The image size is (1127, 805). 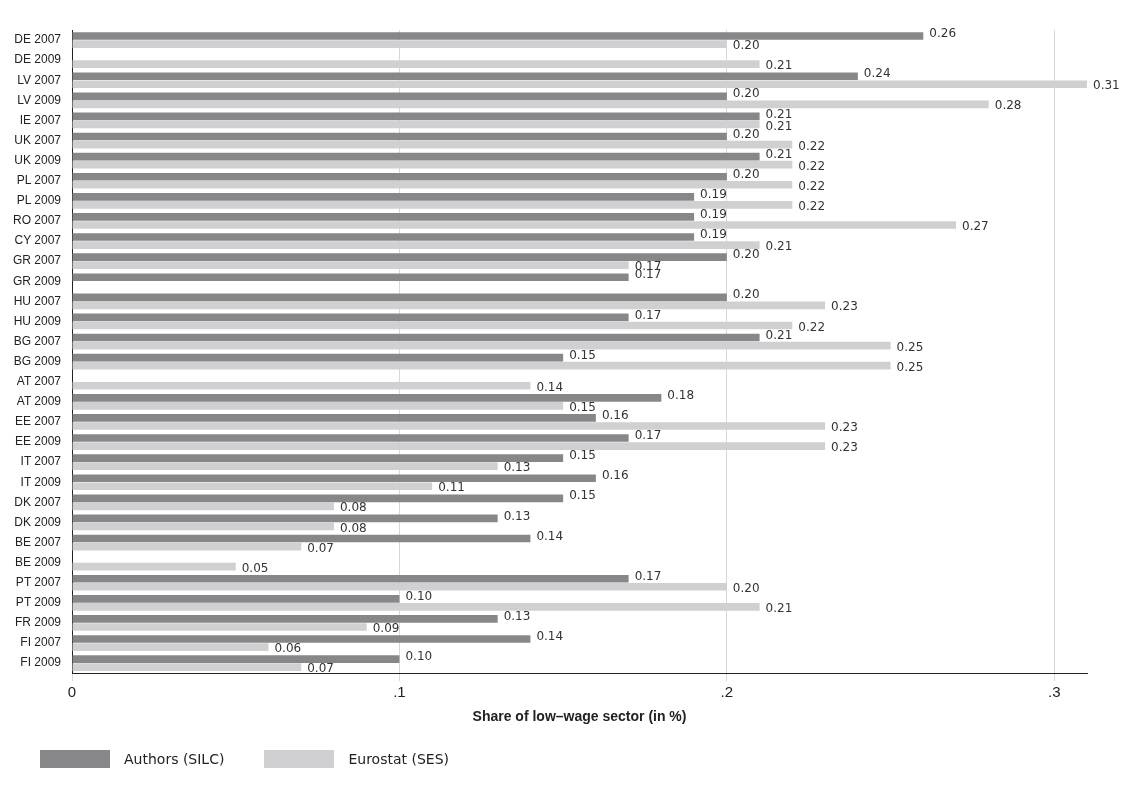 What do you see at coordinates (37, 220) in the screenshot?
I see `y-tick-label: RO 2007` at bounding box center [37, 220].